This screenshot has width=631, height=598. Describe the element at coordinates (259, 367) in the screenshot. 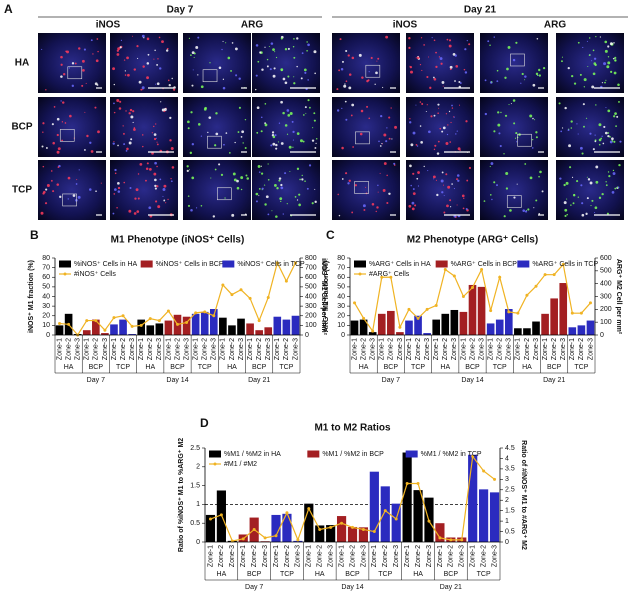

I see `group-label: BCP` at that location.